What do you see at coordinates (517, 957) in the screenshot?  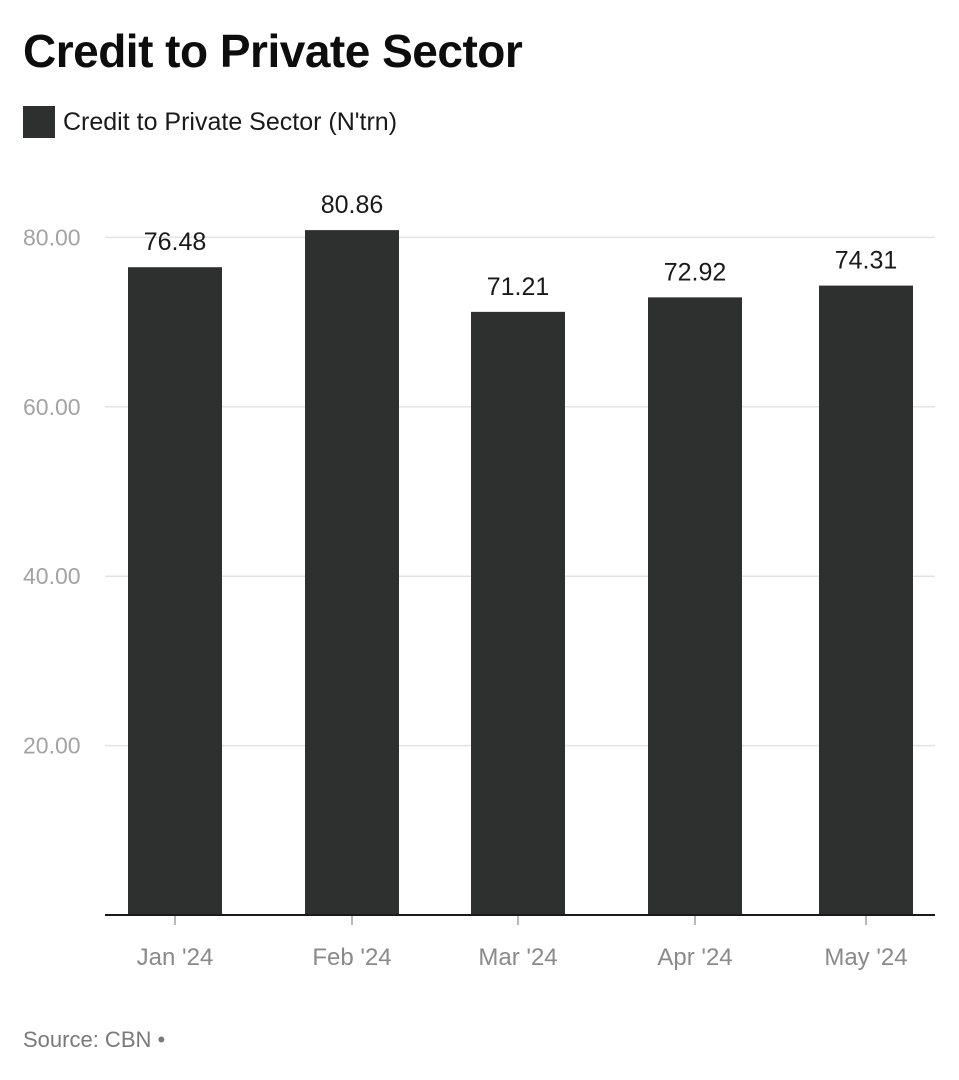 I see `x-tick-label: Mar '24` at bounding box center [517, 957].